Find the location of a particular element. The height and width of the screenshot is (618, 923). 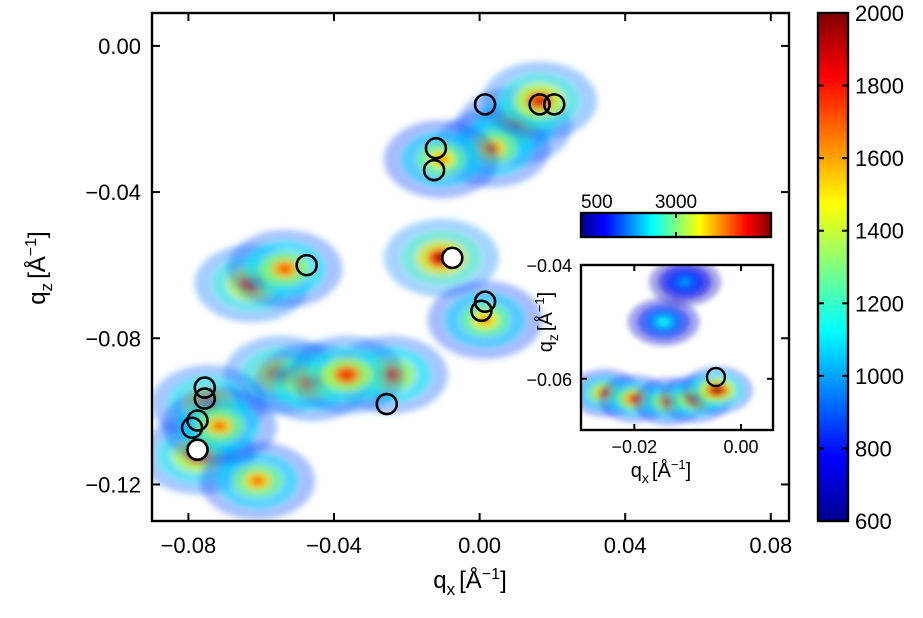

colorbar-tick-label: 1400 is located at coordinates (879, 231).